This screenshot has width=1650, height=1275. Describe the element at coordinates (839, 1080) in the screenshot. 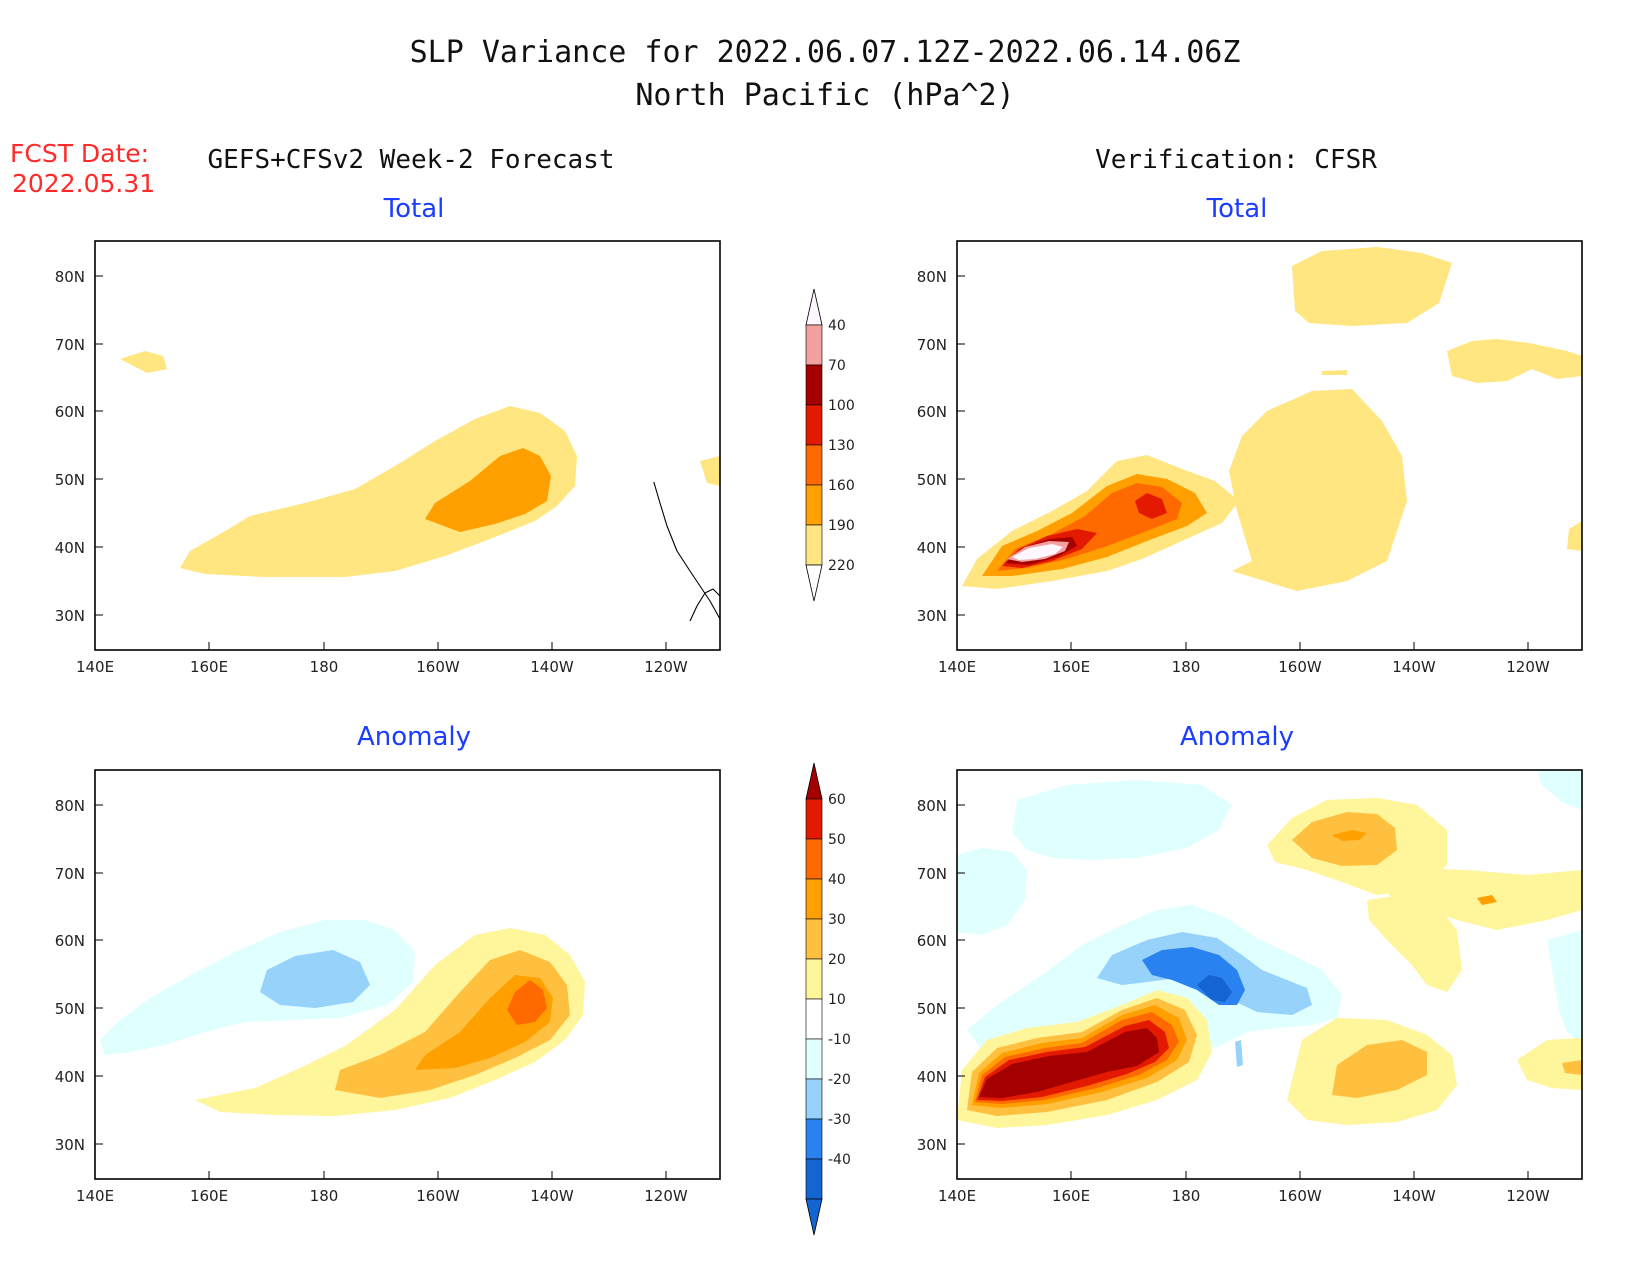

I see `colorbar-label: -20` at that location.